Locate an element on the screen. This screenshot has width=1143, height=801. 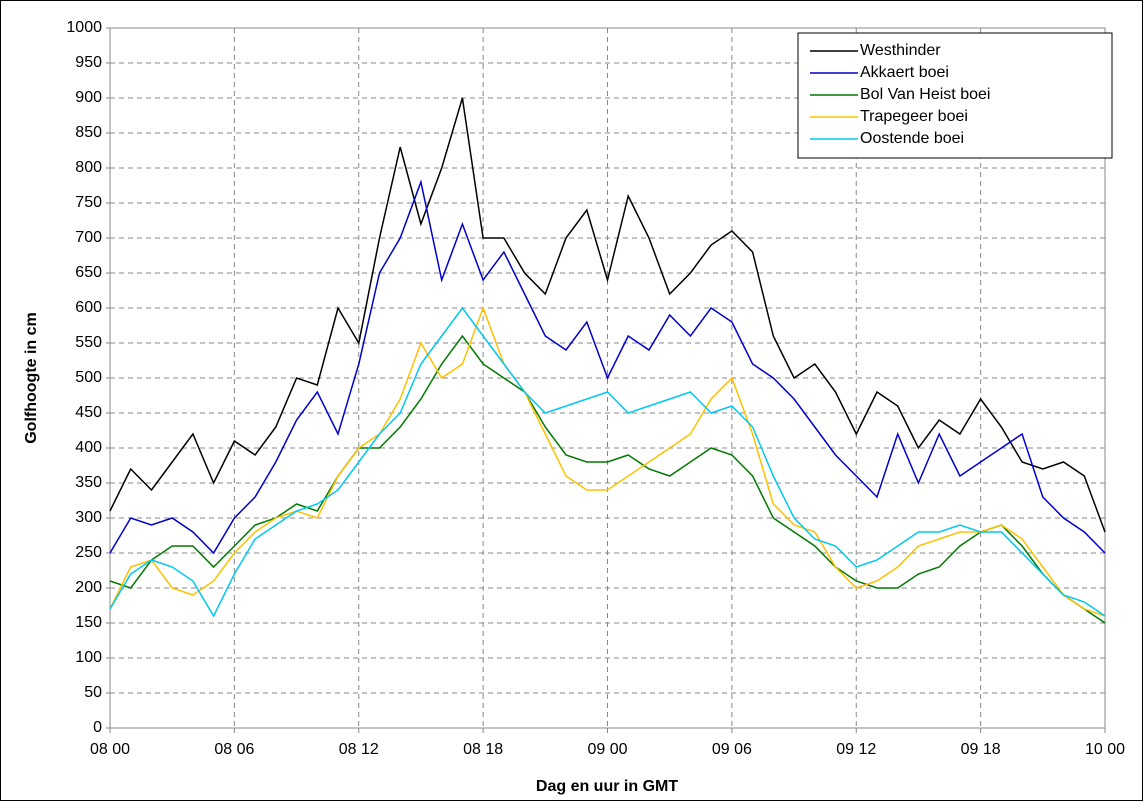
y-tick-label: 250 is located at coordinates (88, 552).